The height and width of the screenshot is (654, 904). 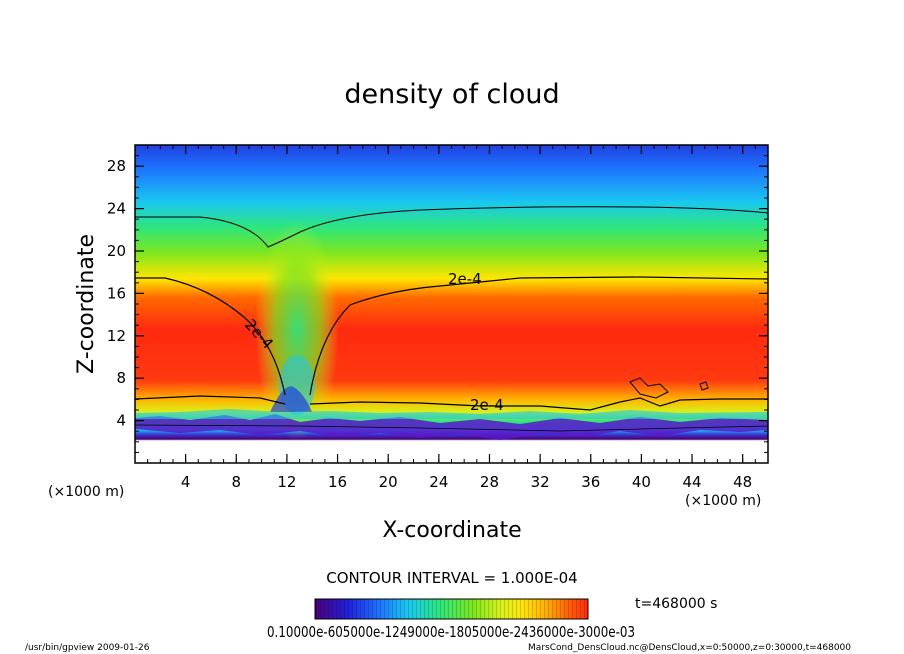 I want to click on x-tick-label: 16, so click(x=337, y=482).